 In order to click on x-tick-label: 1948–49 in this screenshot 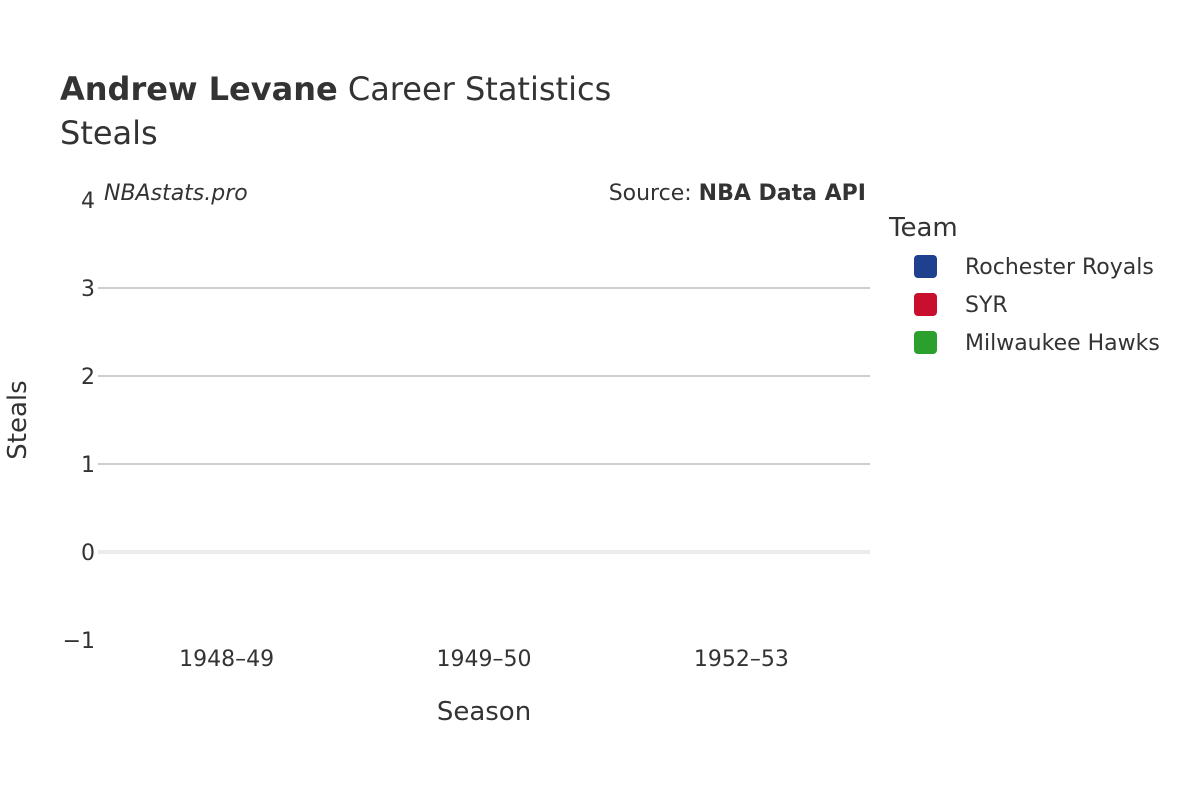, I will do `click(226, 659)`.